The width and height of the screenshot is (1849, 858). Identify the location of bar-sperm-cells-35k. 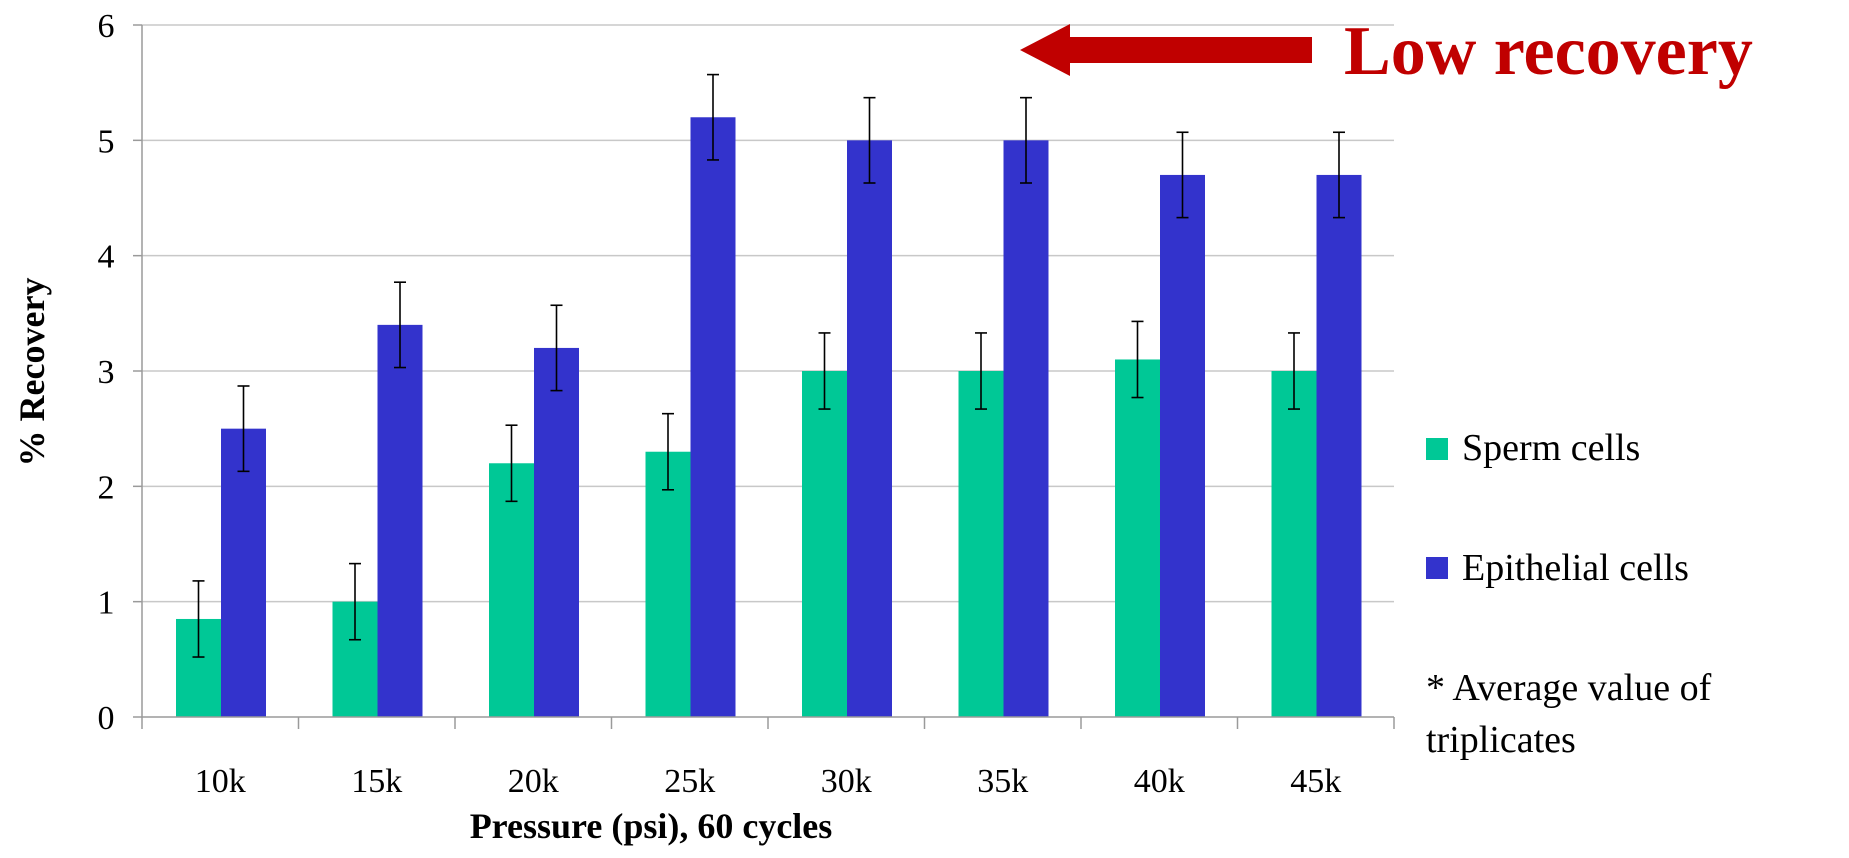
(981, 544).